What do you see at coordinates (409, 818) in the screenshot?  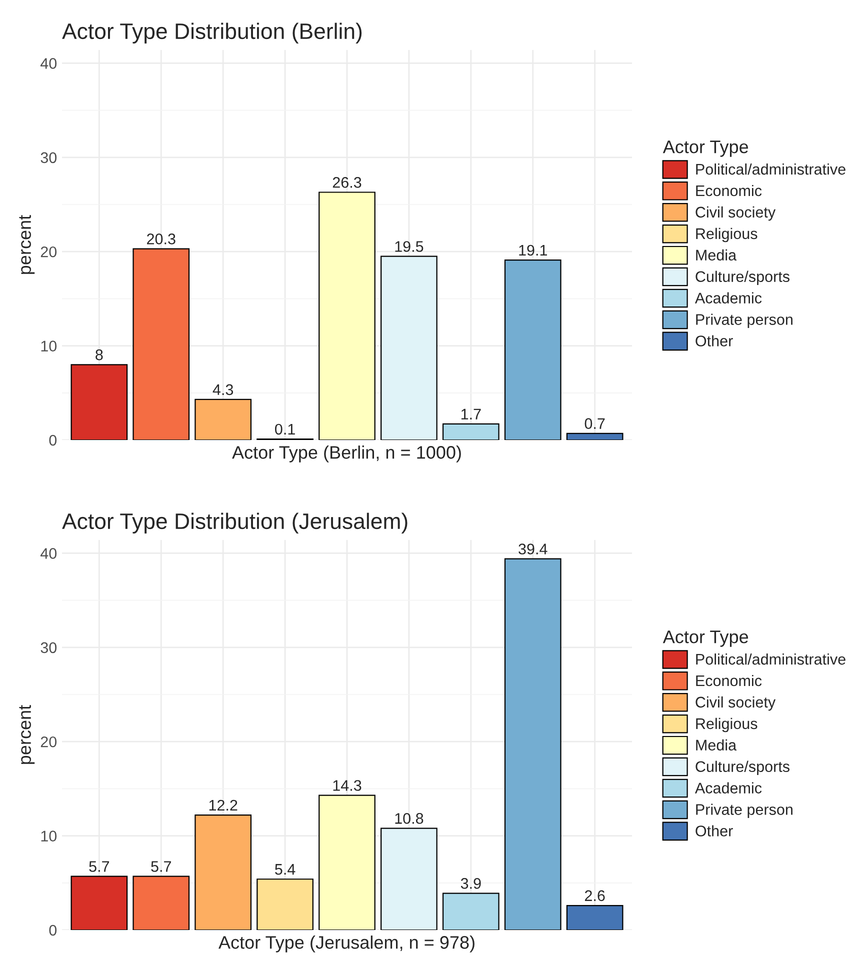 I see `data-label: 10.8` at bounding box center [409, 818].